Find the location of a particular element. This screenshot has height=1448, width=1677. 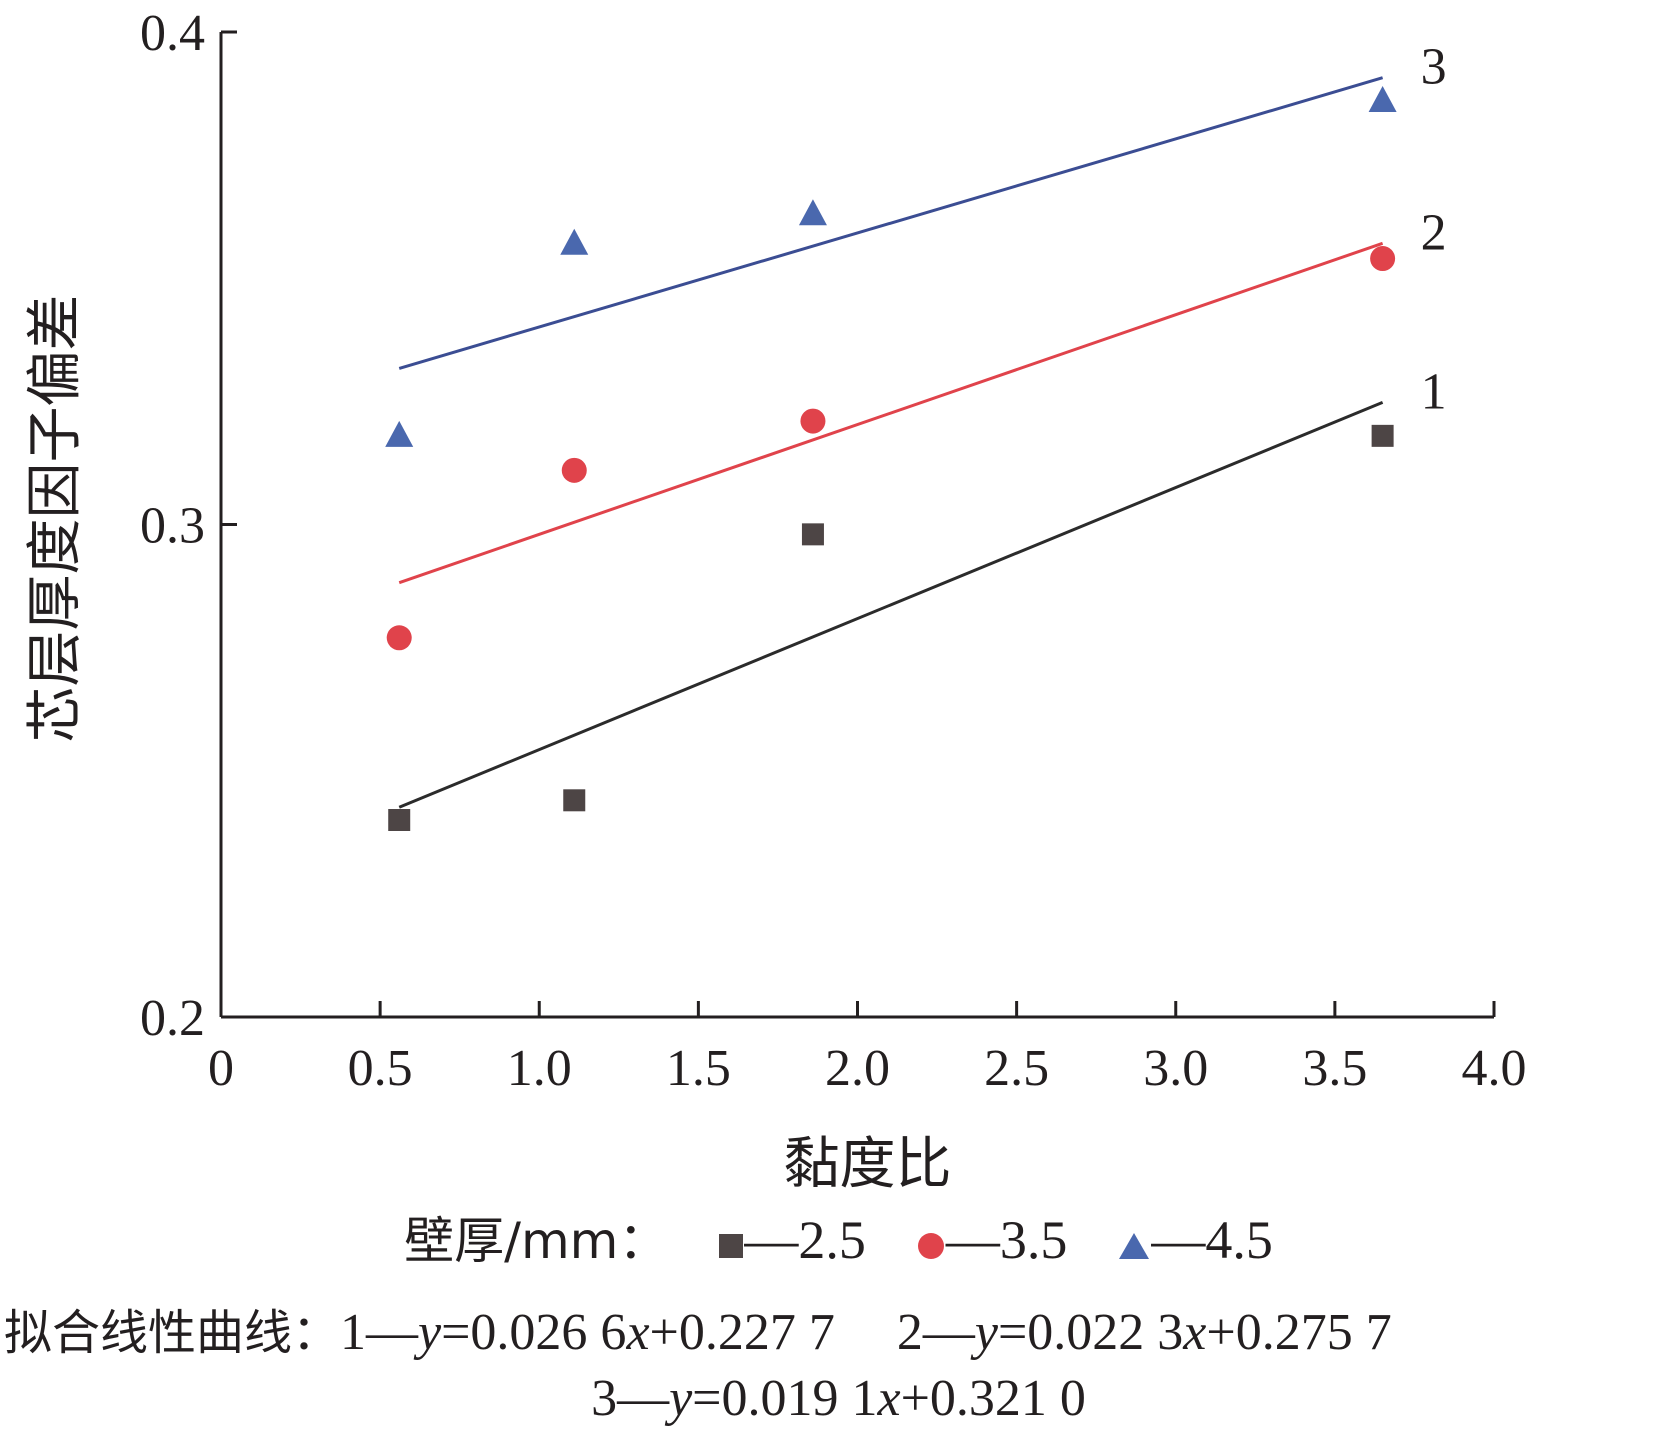

y-axis-title: 芯层厚度因子偏差 is located at coordinates (55, 519).